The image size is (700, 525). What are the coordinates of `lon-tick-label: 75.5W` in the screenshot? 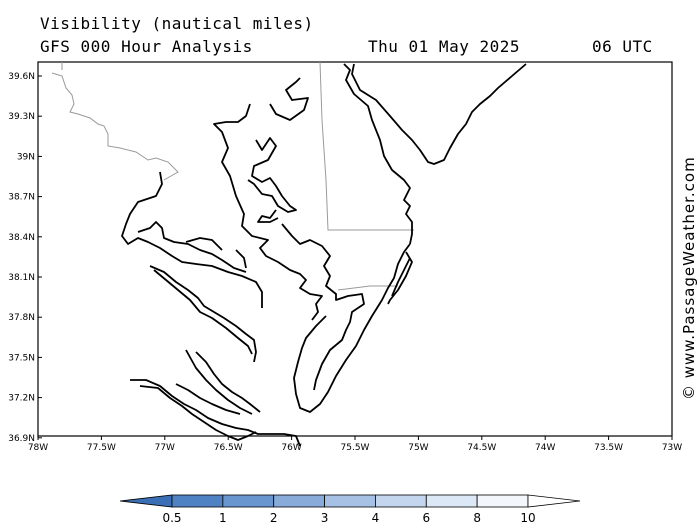 It's located at (355, 448).